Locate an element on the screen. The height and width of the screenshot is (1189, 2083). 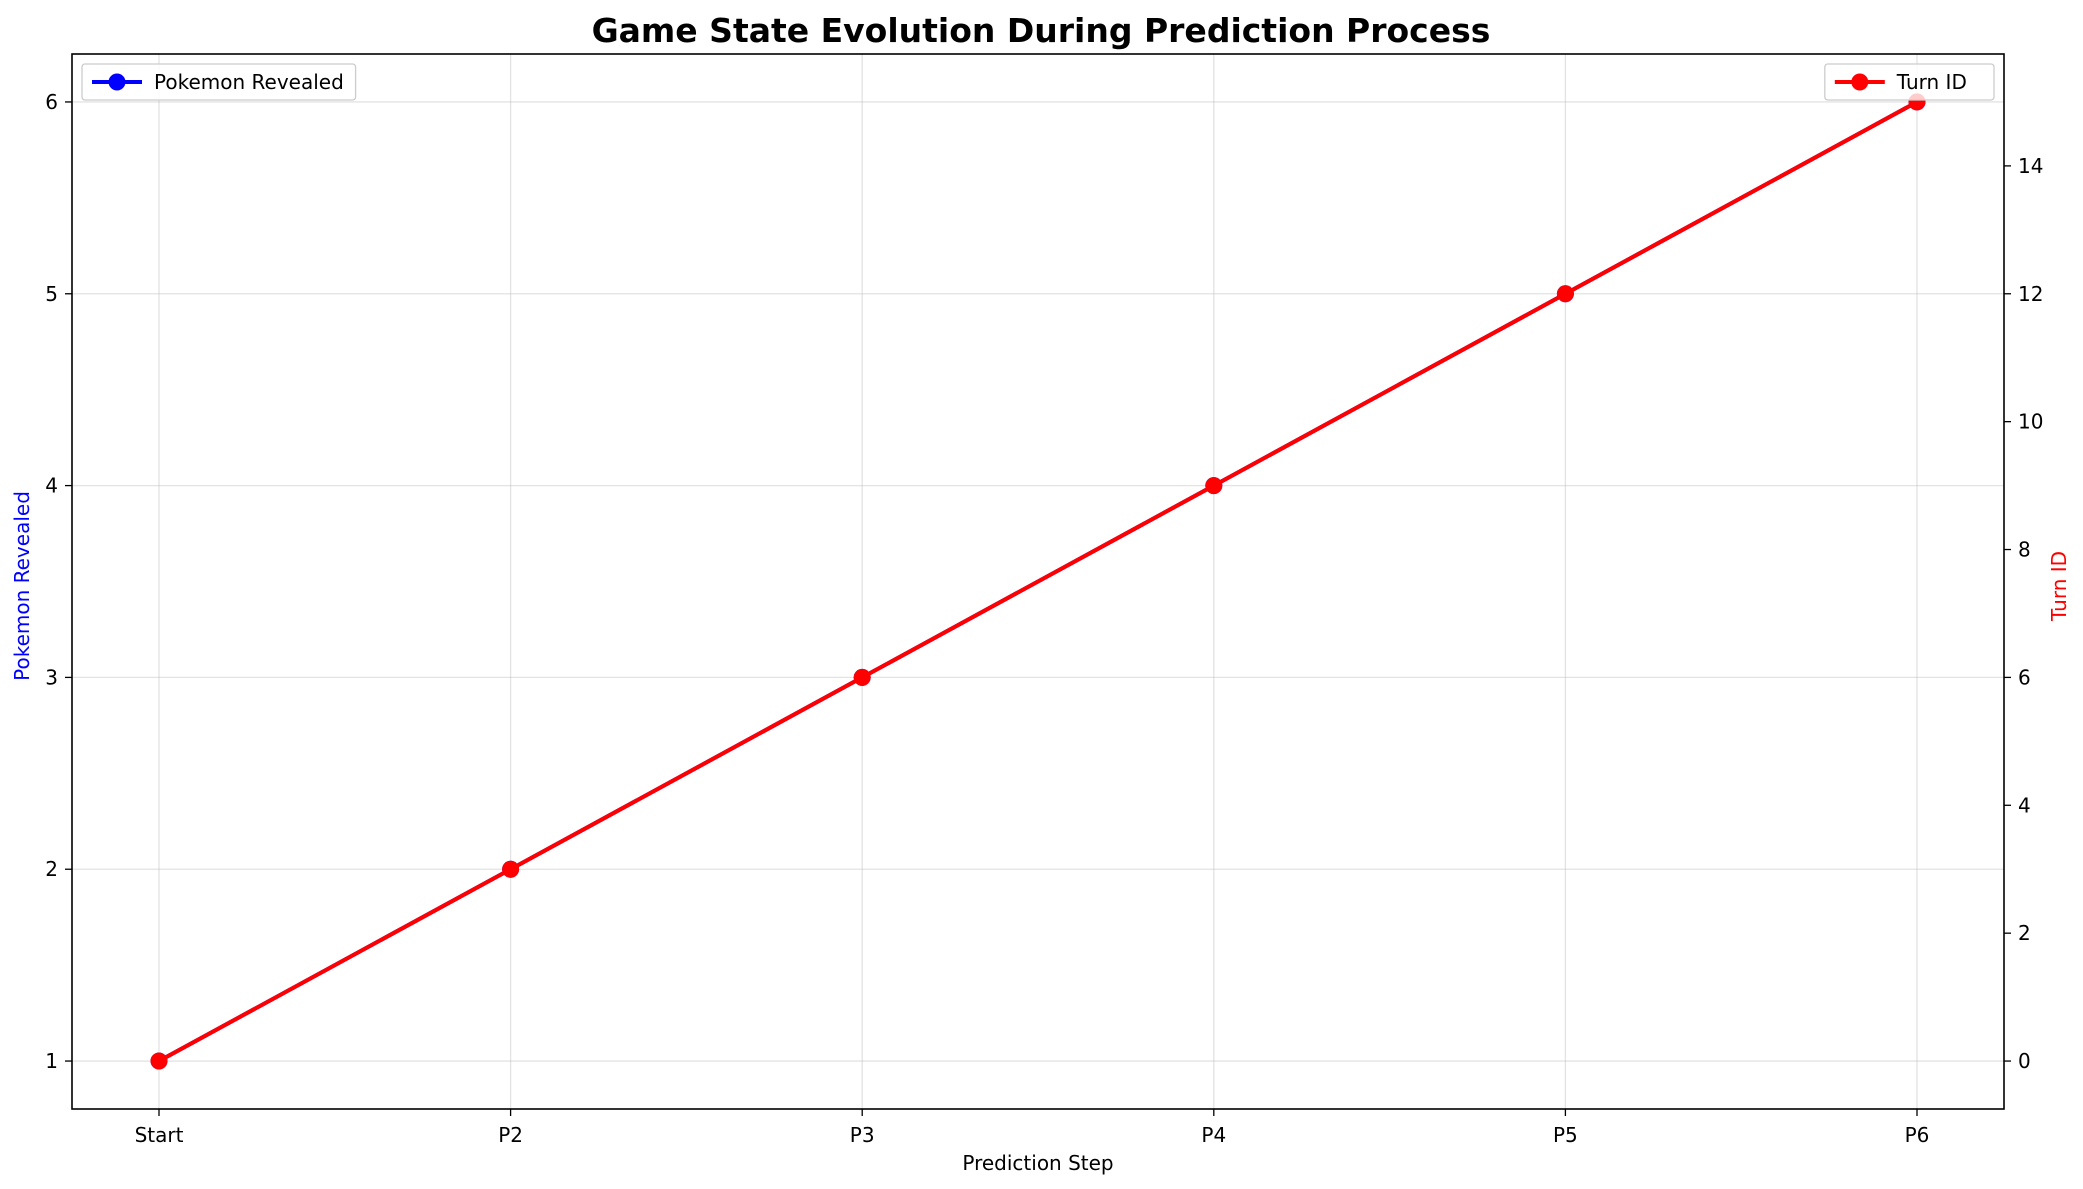
x-tick-label: P4 is located at coordinates (1213, 1135).